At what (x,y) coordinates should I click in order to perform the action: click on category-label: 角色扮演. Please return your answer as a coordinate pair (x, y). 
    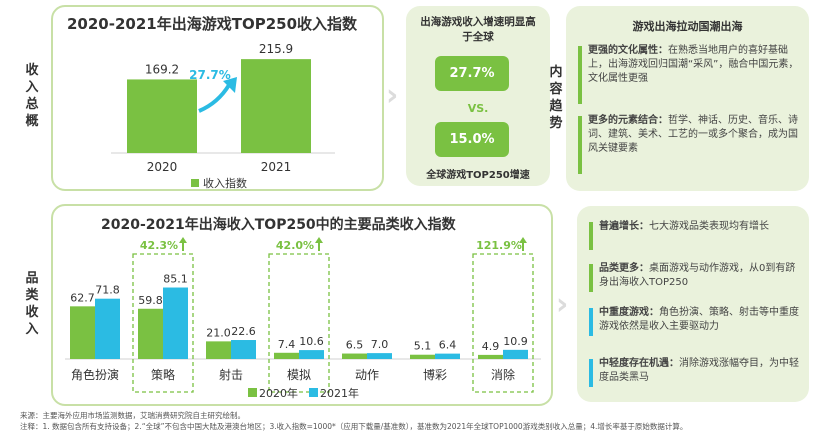
    Looking at the image, I should click on (95, 374).